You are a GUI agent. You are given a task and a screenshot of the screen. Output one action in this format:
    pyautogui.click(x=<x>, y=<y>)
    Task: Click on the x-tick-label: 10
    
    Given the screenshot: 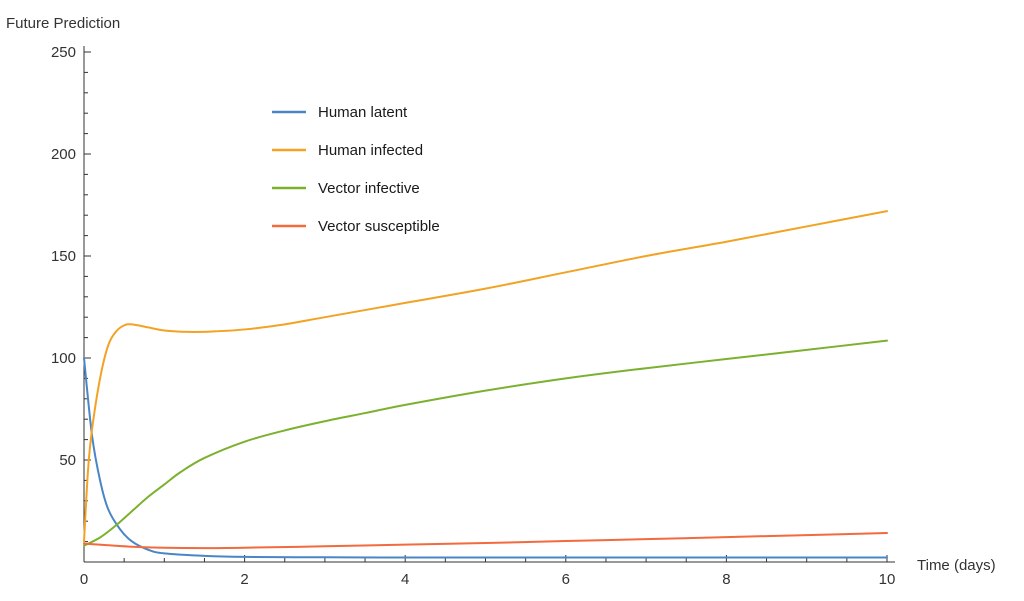 What is the action you would take?
    pyautogui.click(x=887, y=579)
    